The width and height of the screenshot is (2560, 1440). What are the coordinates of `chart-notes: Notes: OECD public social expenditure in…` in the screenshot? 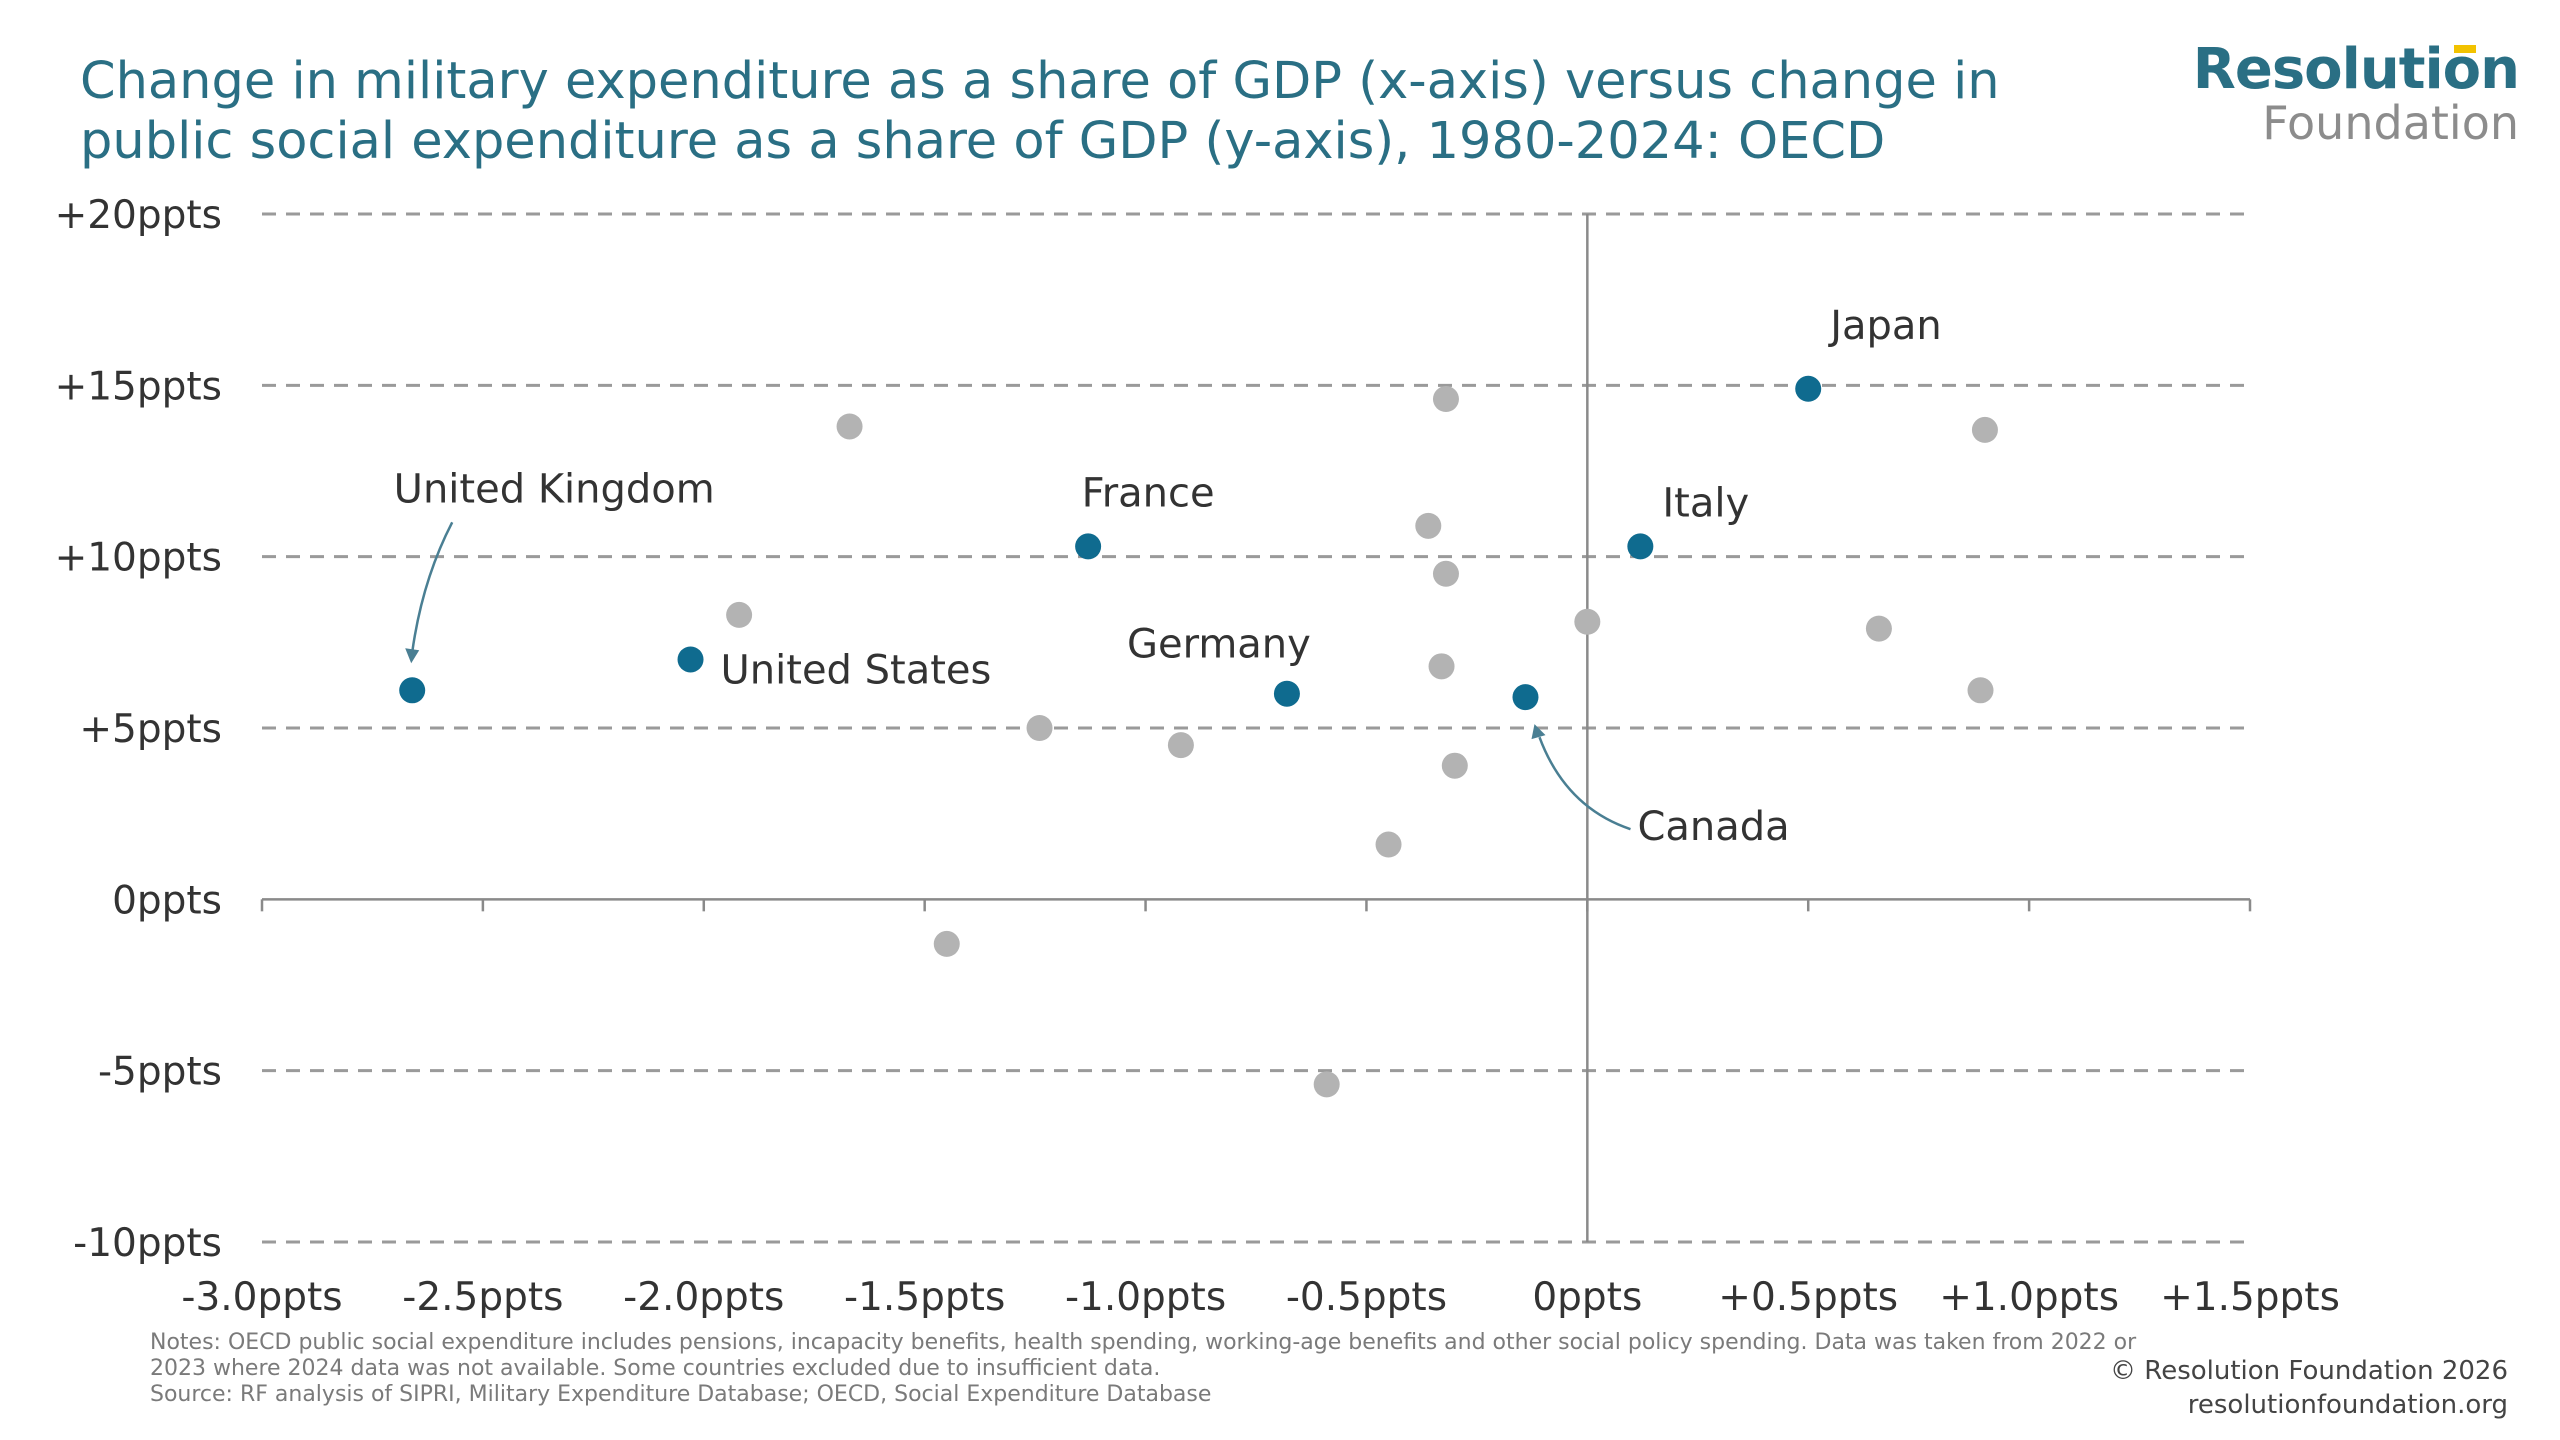 It's located at (1150, 1369).